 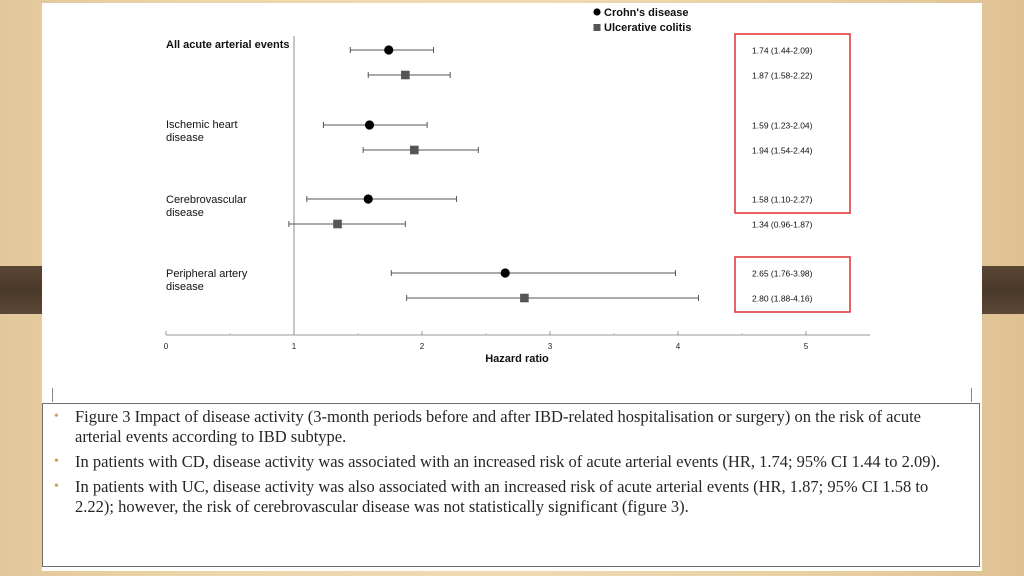 What do you see at coordinates (597, 27) in the screenshot?
I see `legend-marker-uc` at bounding box center [597, 27].